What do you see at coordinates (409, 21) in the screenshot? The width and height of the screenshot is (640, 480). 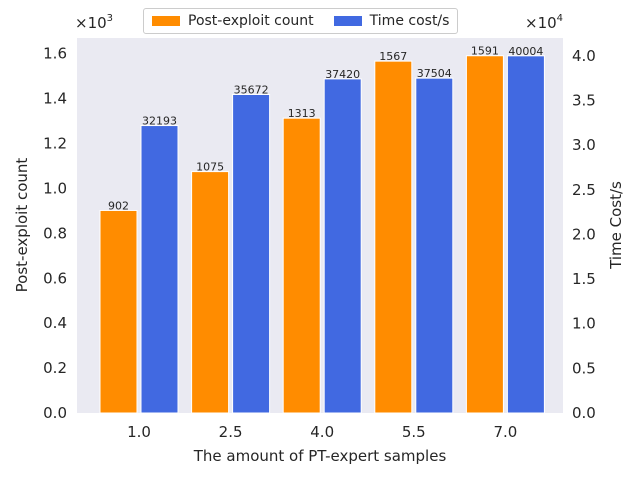 I see `legend-label-time-cost: Time cost/s` at bounding box center [409, 21].